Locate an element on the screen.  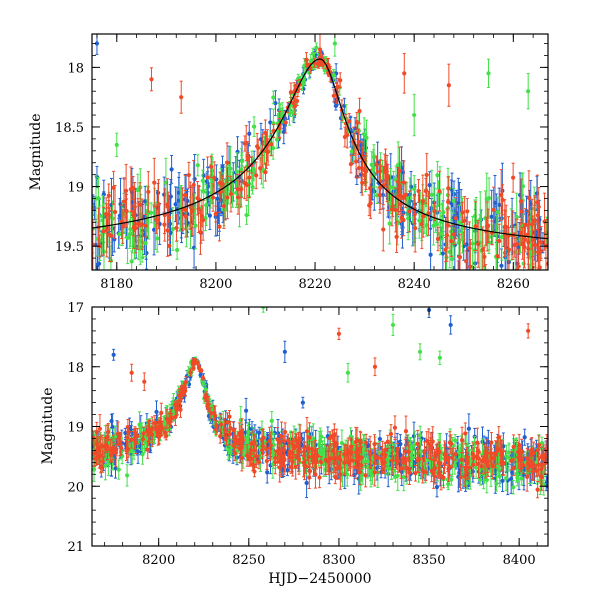
top-y-tick-label: 18.5 is located at coordinates (69, 128).